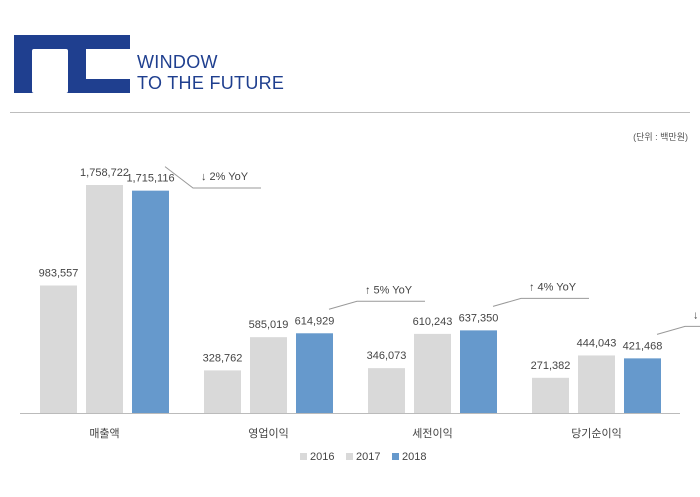 The height and width of the screenshot is (497, 700). Describe the element at coordinates (551, 366) in the screenshot. I see `data-label-2016-3: 271,382` at that location.